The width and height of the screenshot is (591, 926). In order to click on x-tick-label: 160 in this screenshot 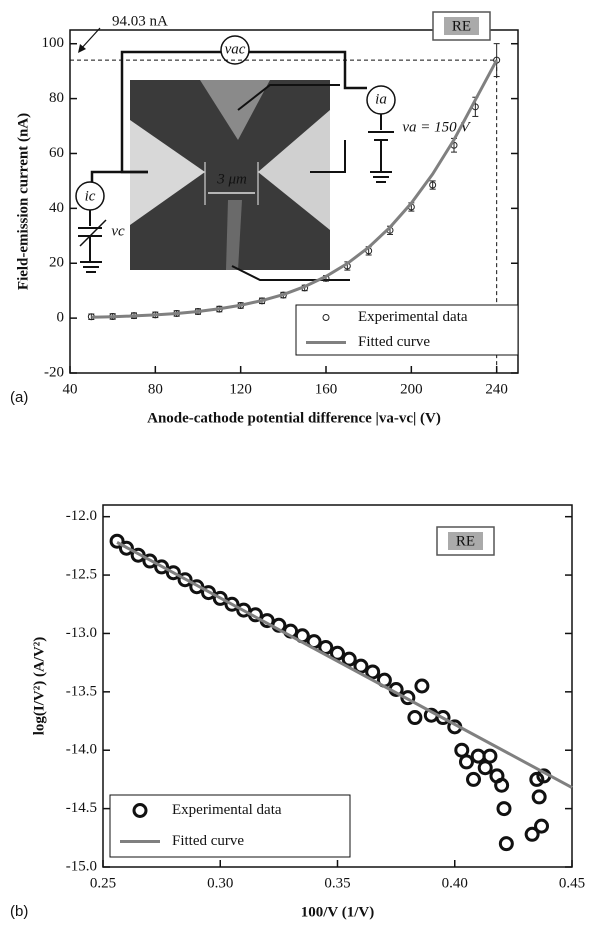, I will do `click(326, 389)`.